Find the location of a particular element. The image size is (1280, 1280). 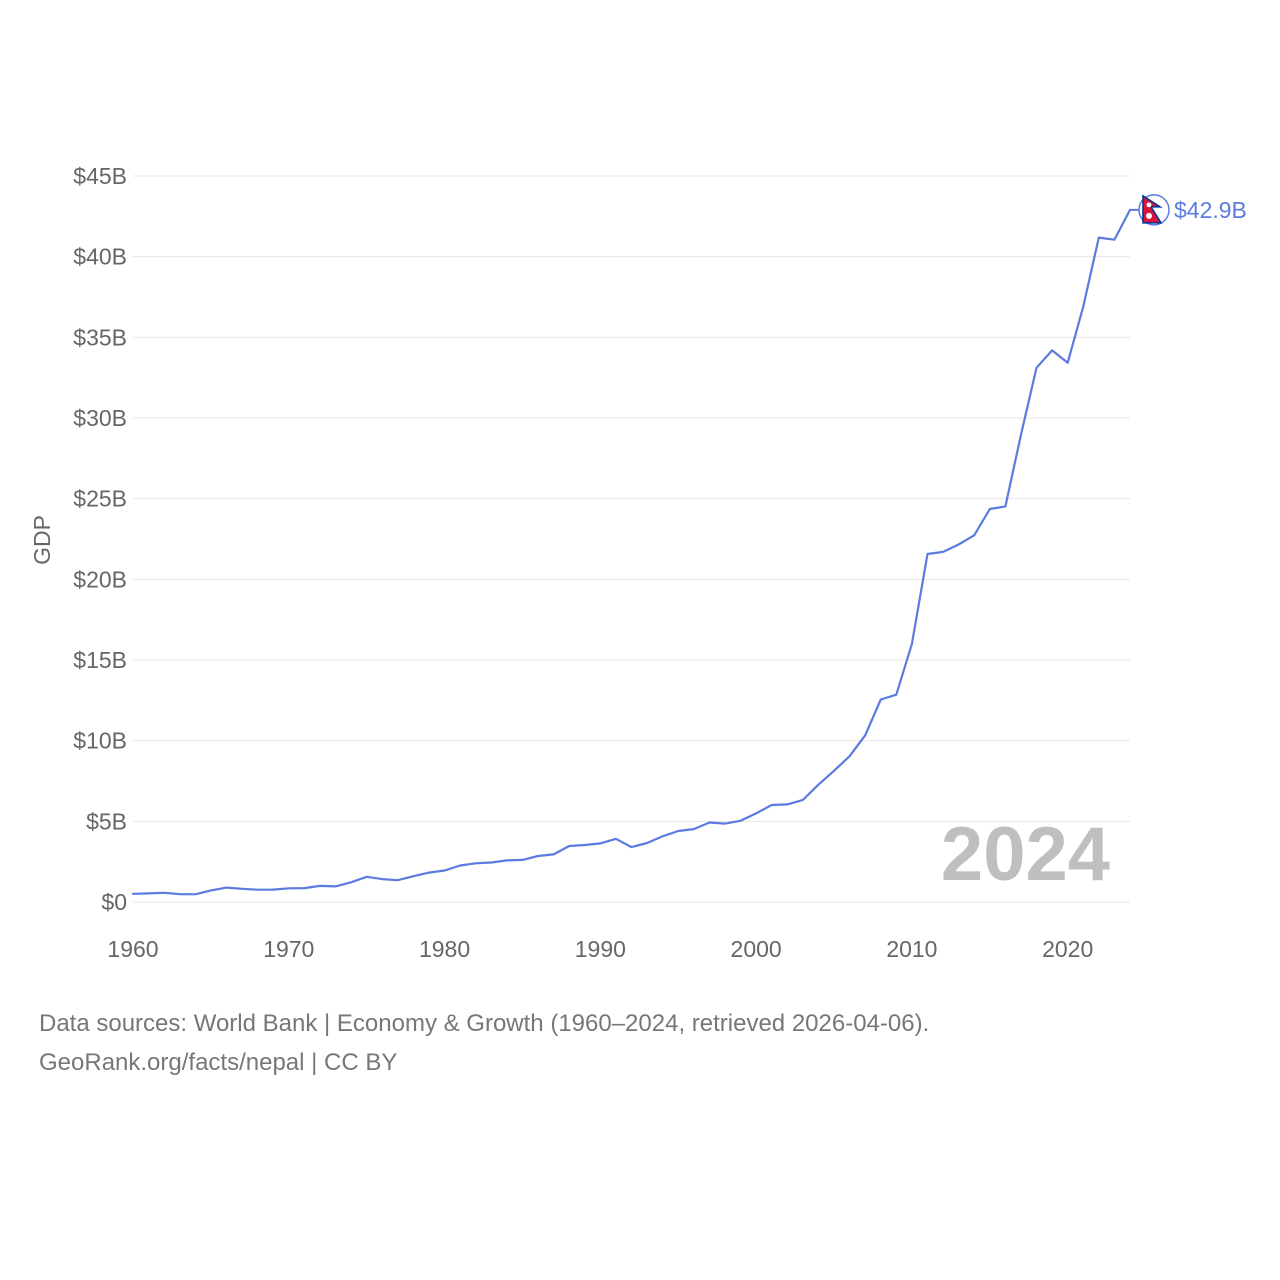

x-axis-ticks: 1960 1970 1980 1990 2000 2010 2020 is located at coordinates (600, 949).